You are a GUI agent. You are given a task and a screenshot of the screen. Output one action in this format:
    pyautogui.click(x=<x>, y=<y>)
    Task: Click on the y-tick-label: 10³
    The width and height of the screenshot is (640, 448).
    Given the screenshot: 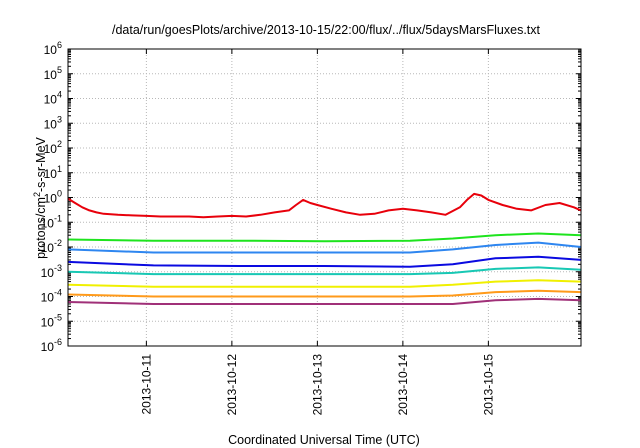 What is the action you would take?
    pyautogui.click(x=53, y=122)
    